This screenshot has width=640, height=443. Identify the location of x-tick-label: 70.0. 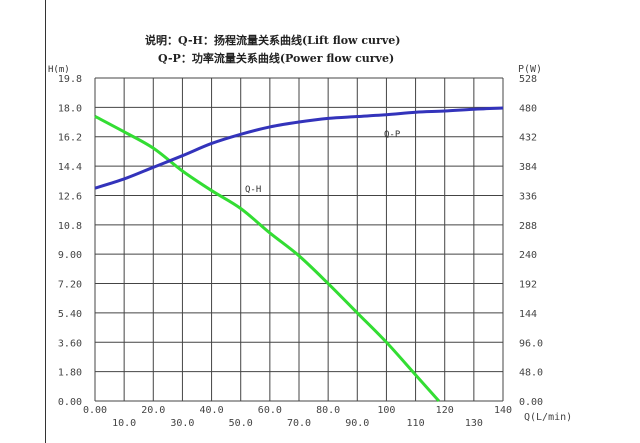
(299, 423).